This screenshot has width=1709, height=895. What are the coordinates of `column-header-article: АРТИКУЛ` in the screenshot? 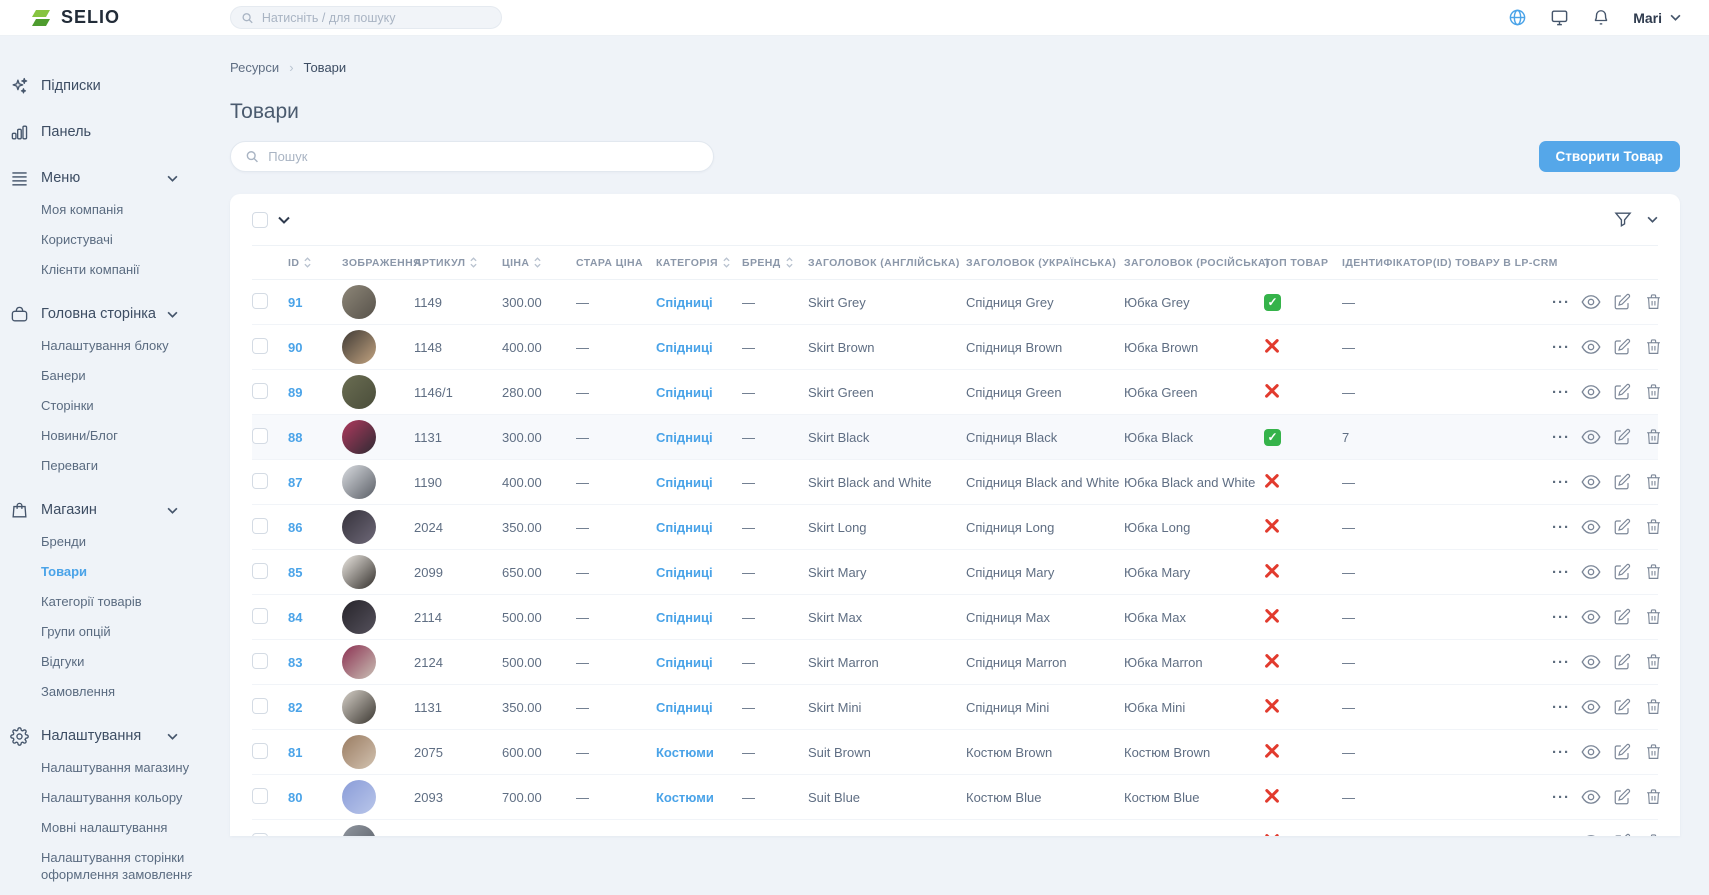 It's located at (458, 263).